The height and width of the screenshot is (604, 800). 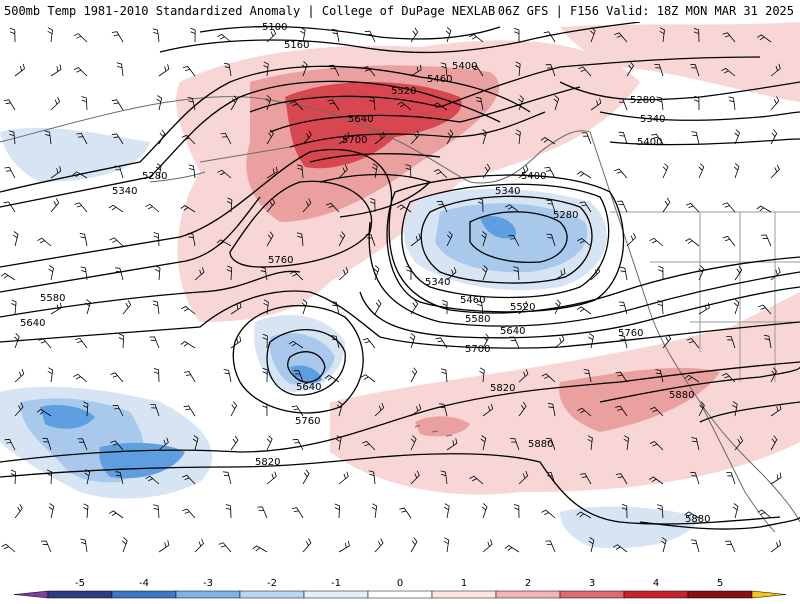 What do you see at coordinates (250, 144) in the screenshot?
I see `contour-5340-west` at bounding box center [250, 144].